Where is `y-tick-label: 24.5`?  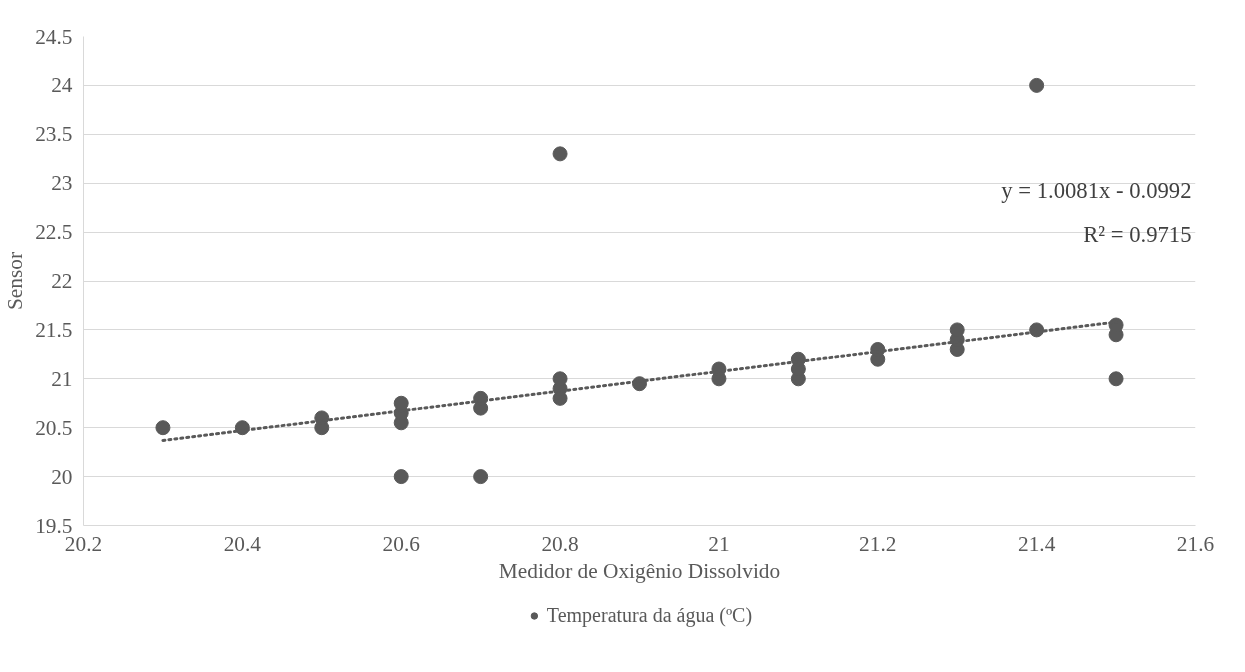 y-tick-label: 24.5 is located at coordinates (54, 36).